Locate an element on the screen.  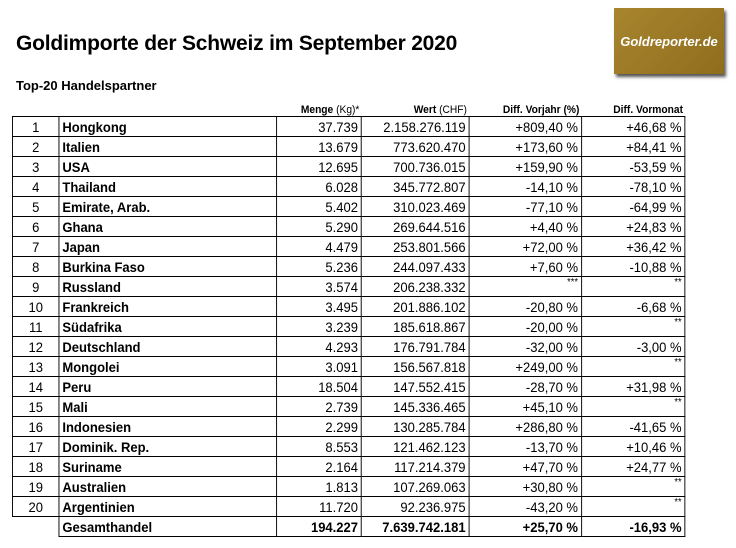
rank-cell: 8 is located at coordinates (35, 266).